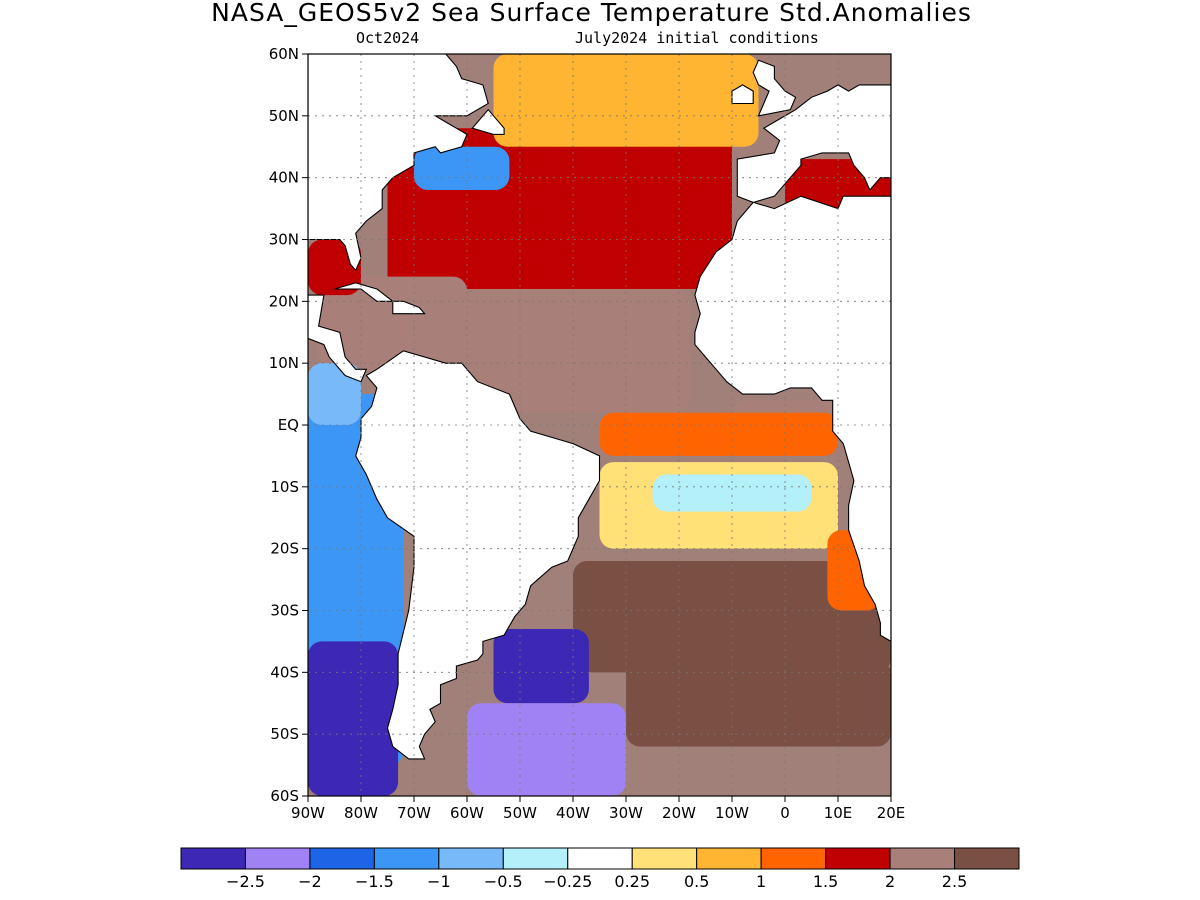 Image resolution: width=1200 pixels, height=900 pixels. I want to click on lon-tick-label: 60W, so click(467, 813).